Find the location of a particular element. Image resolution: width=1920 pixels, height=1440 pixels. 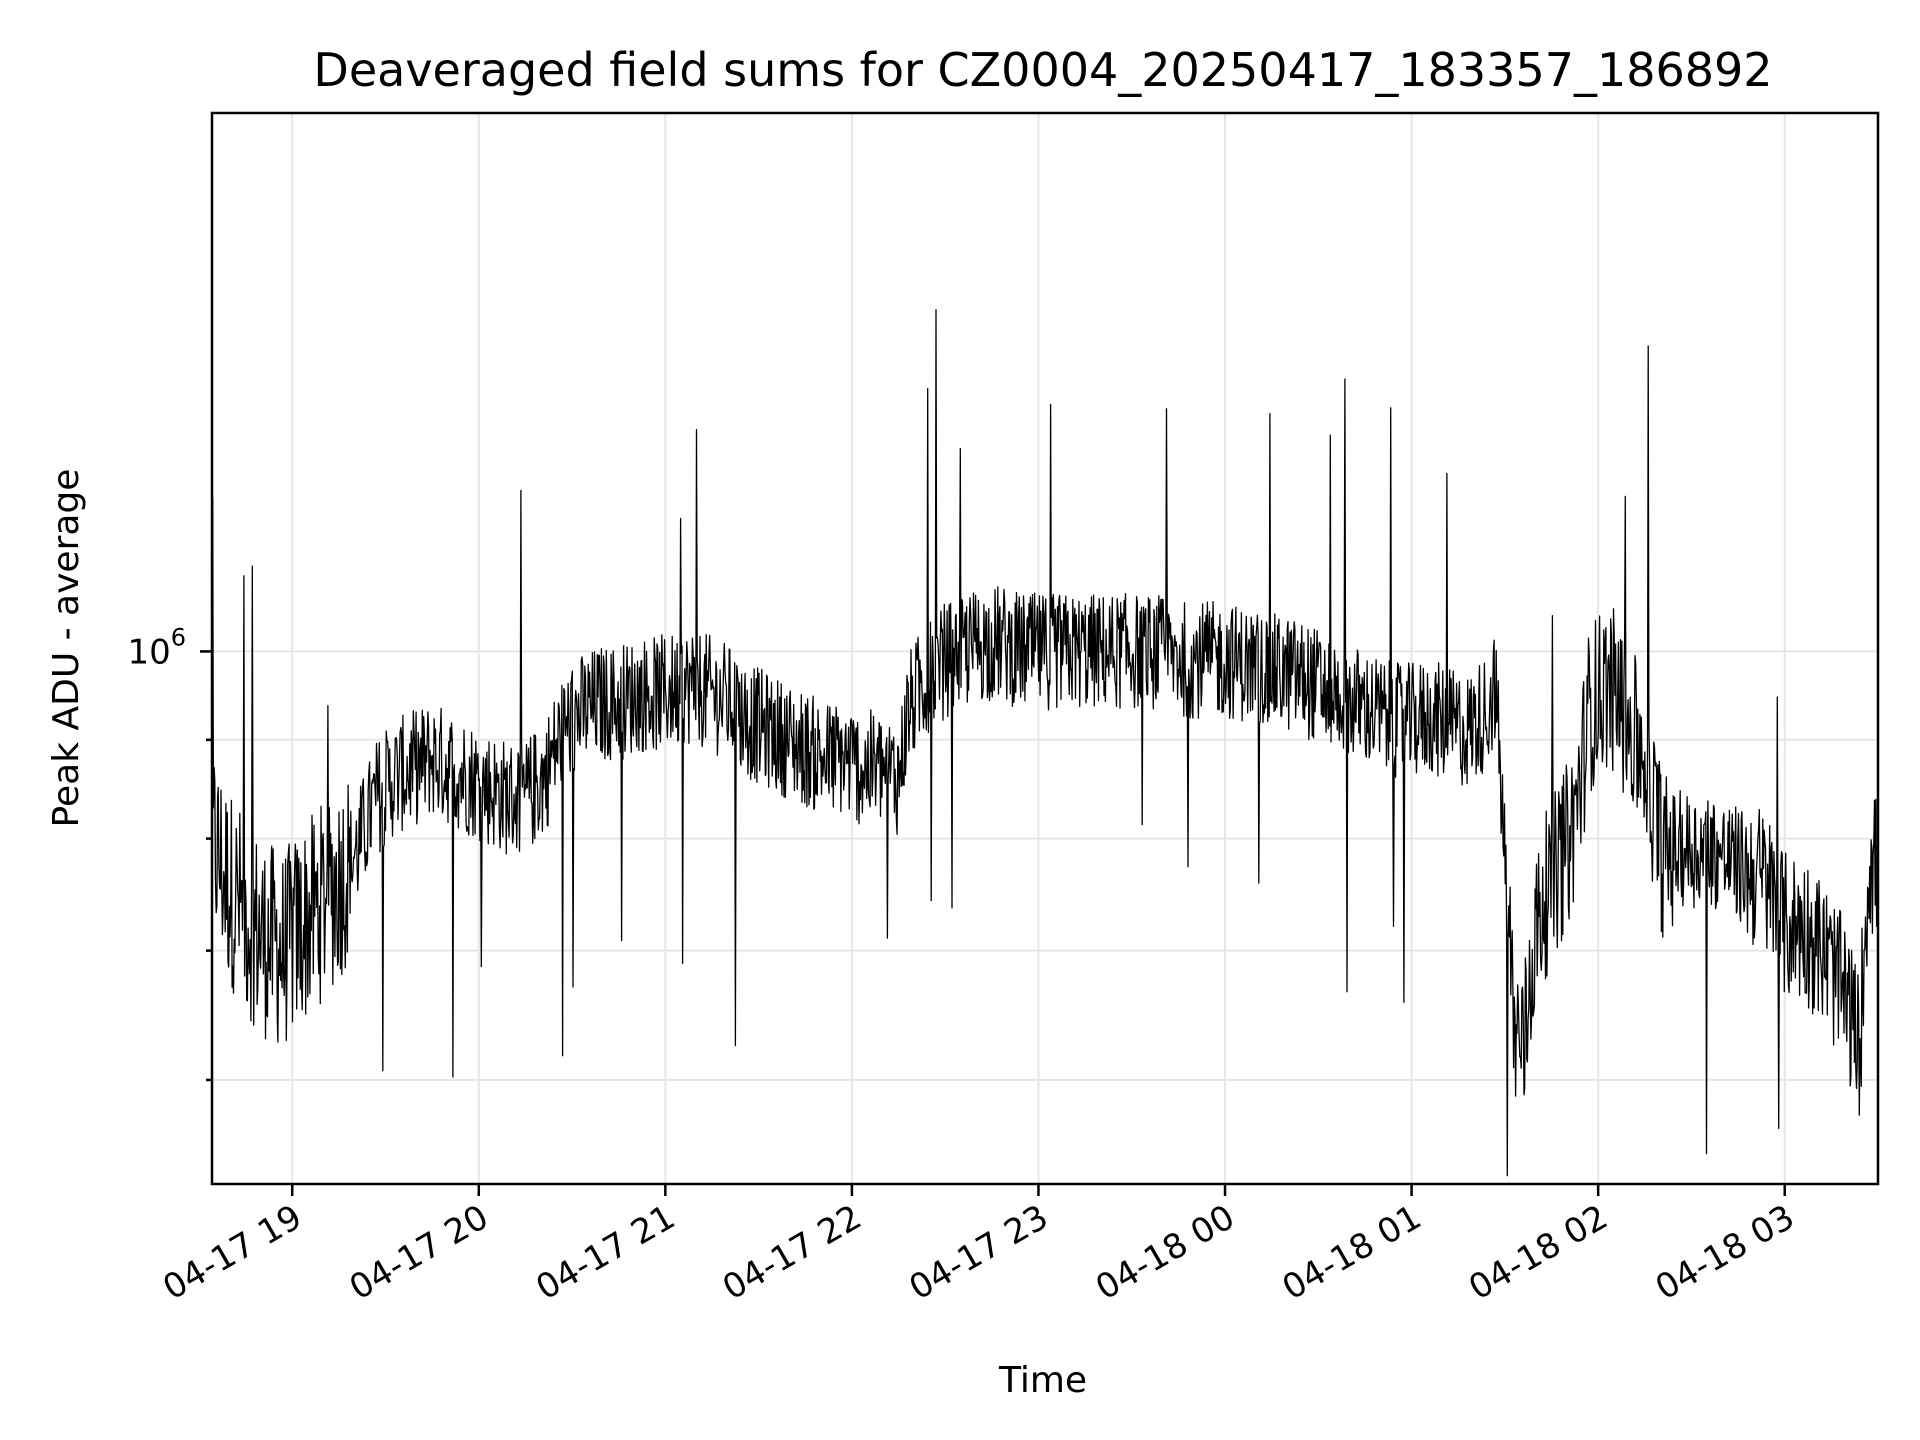

x-tick-label: 04-18 00 is located at coordinates (1165, 1252).